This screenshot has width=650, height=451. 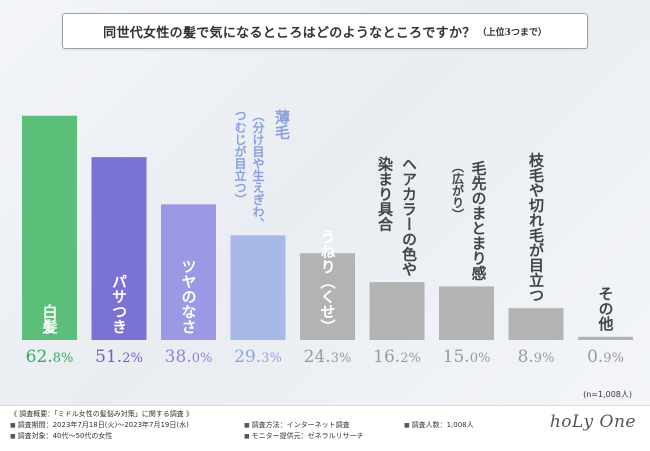 What do you see at coordinates (606, 309) in the screenshot?
I see `category-label: その他` at bounding box center [606, 309].